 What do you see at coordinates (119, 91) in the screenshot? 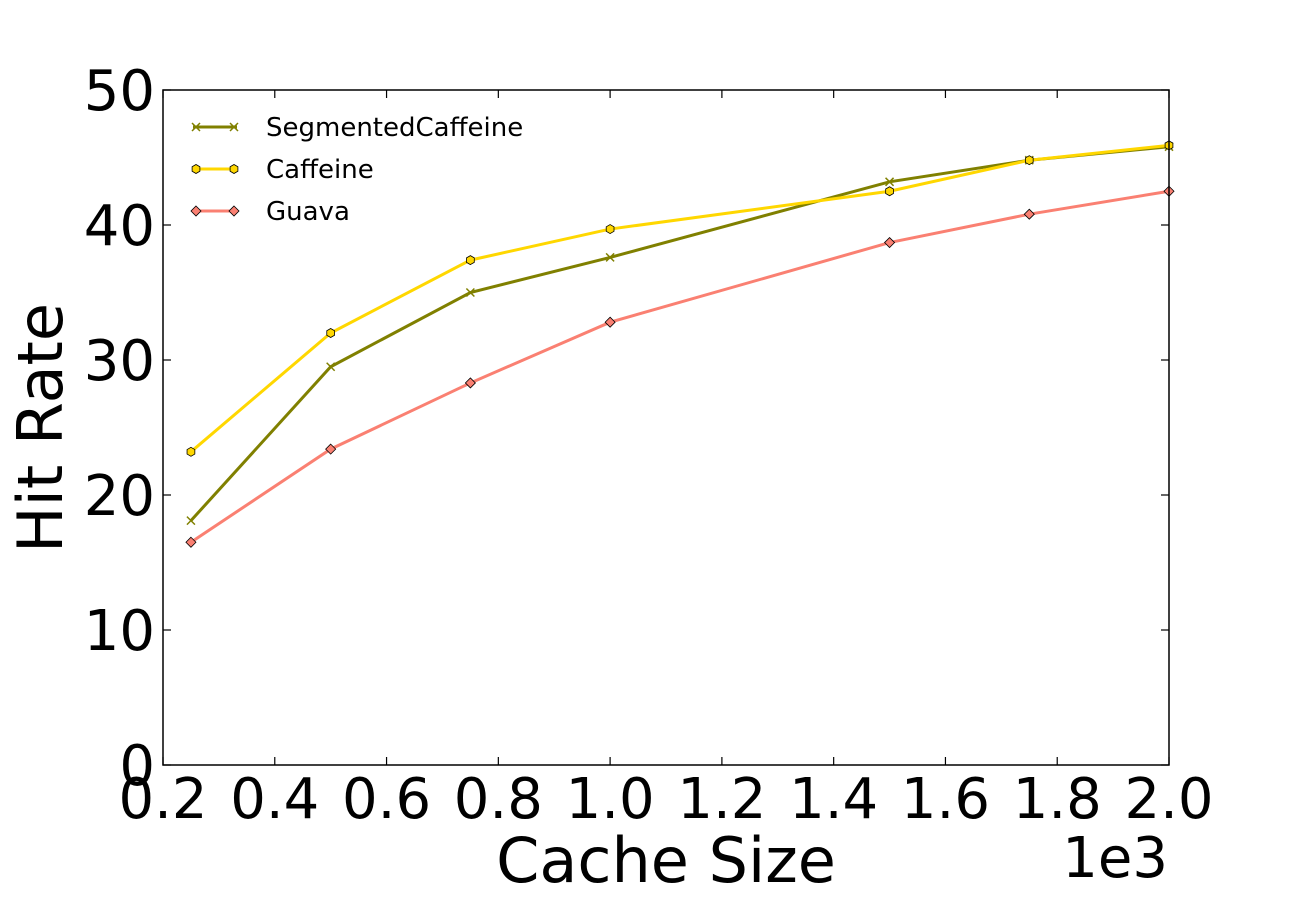
I see `y-tick-label: 50` at bounding box center [119, 91].